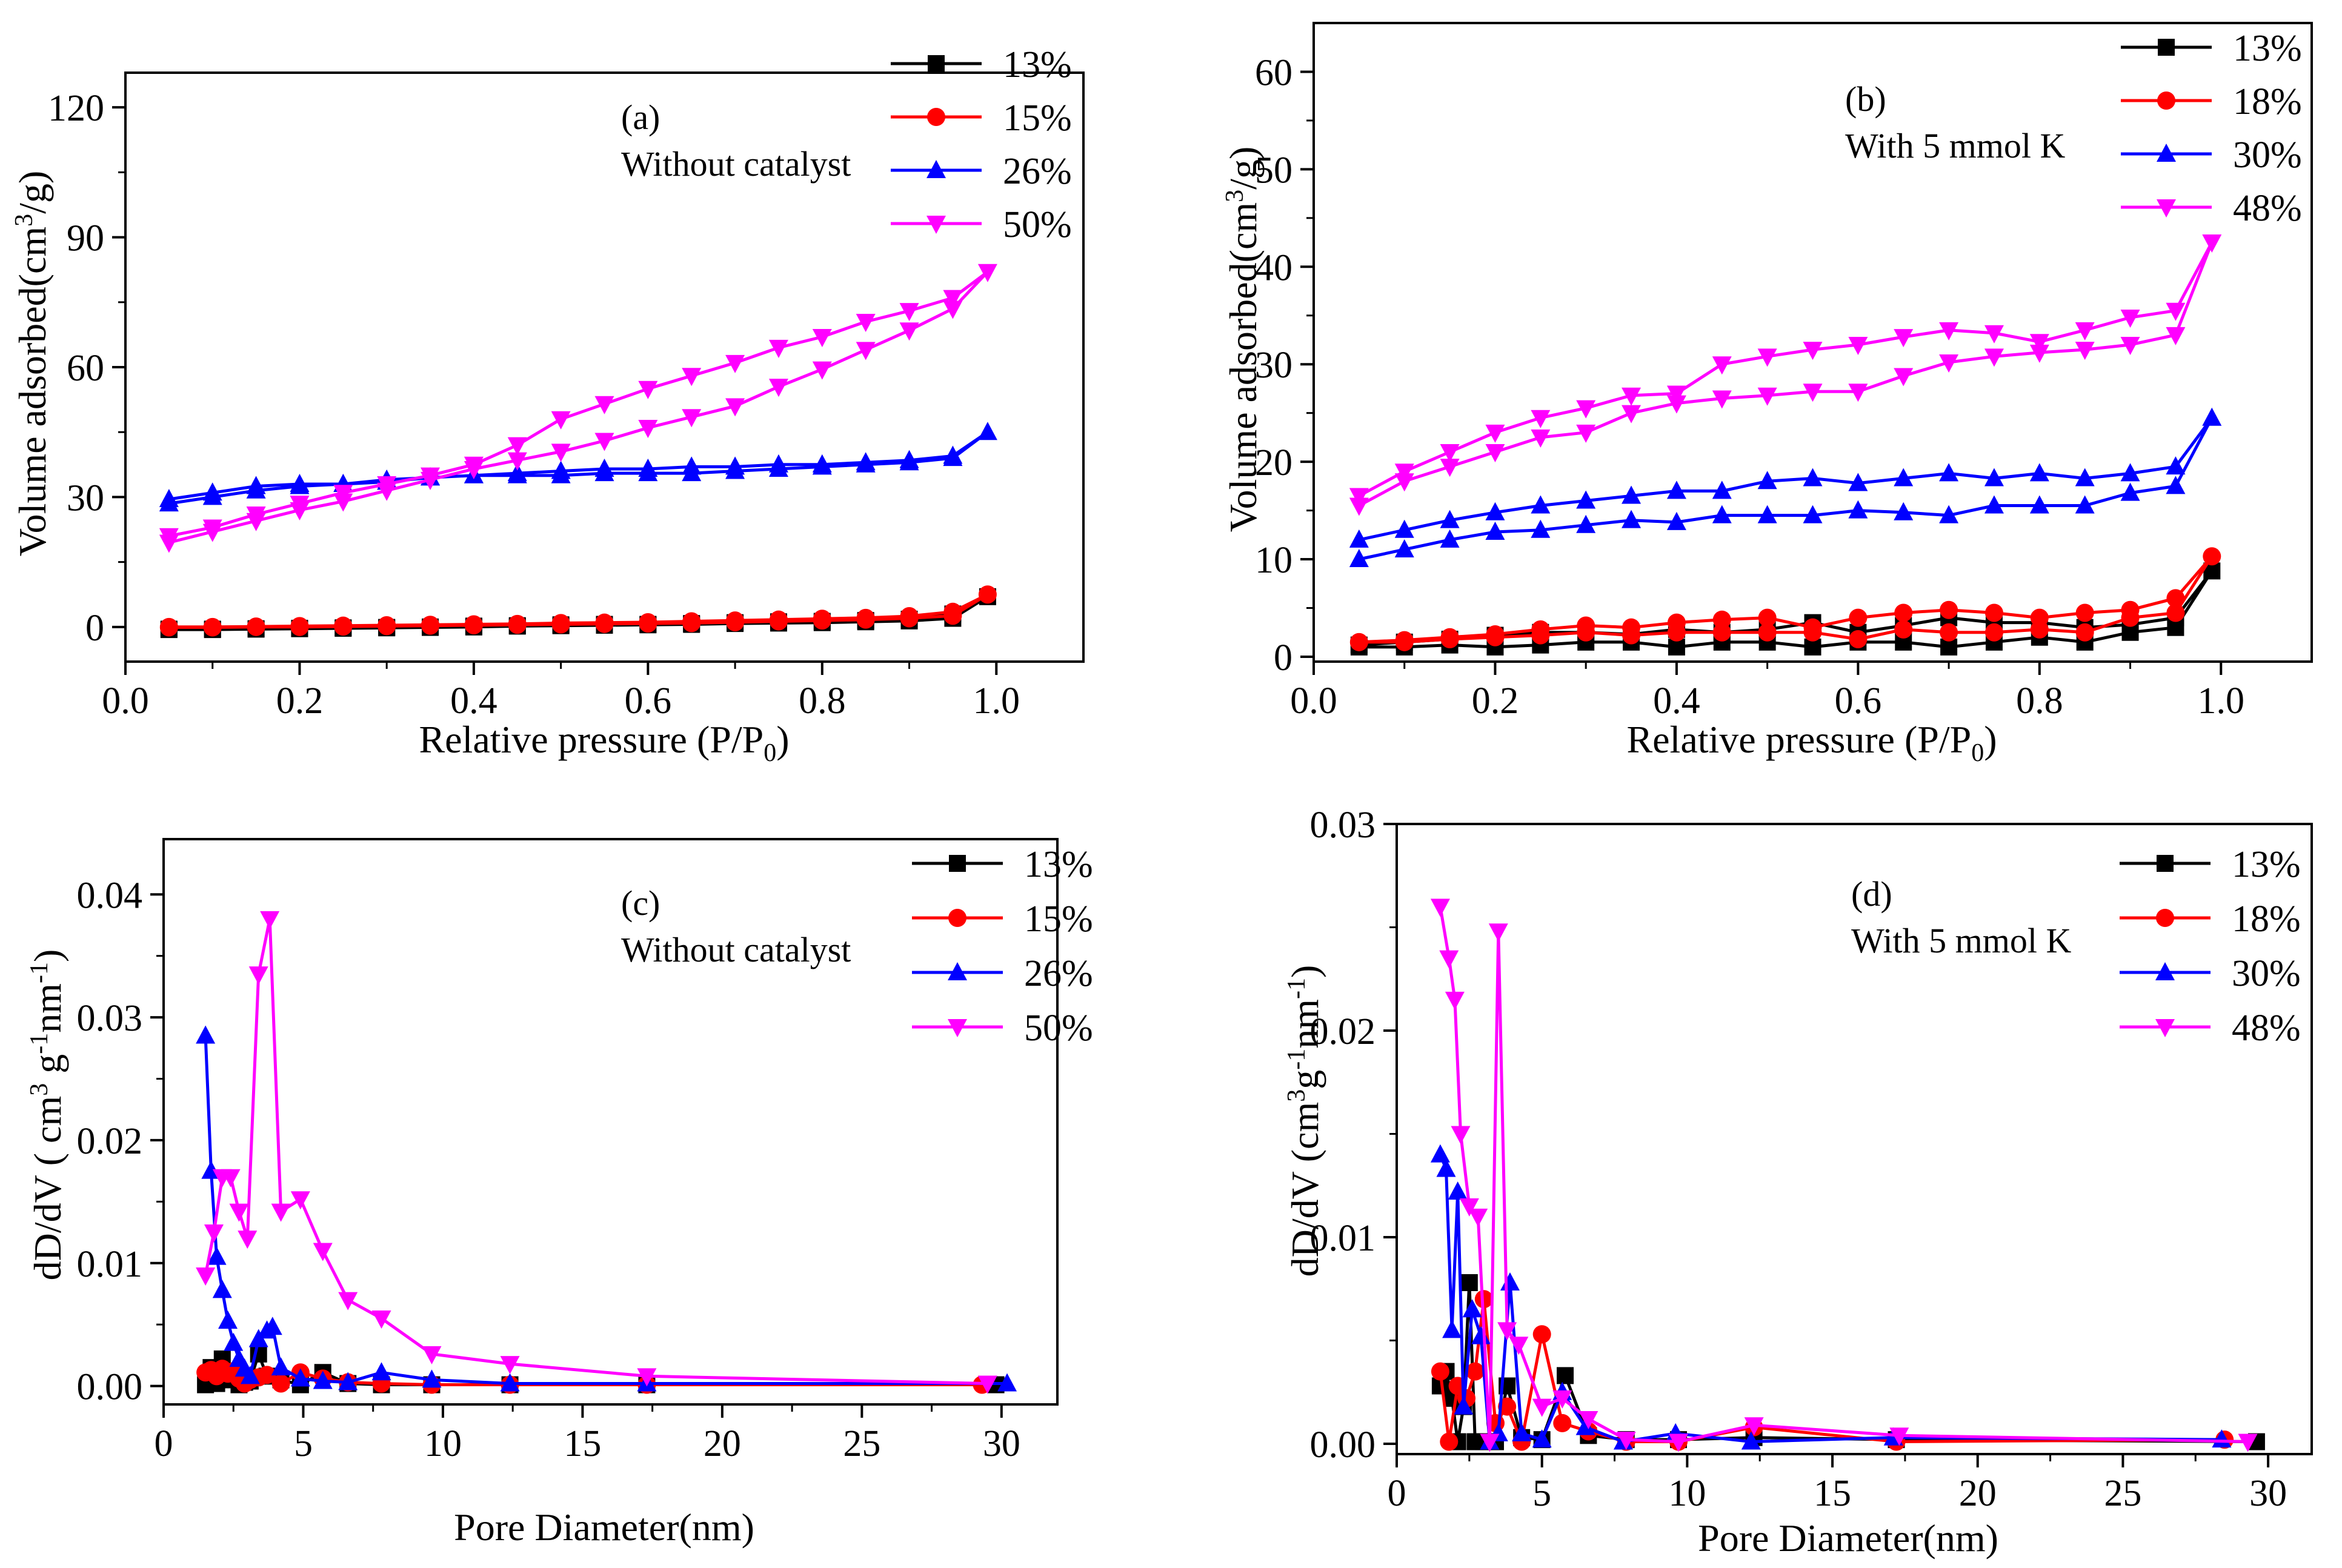 This screenshot has width=2342, height=1568. I want to click on panel-subtitle: Without catalyst, so click(736, 164).